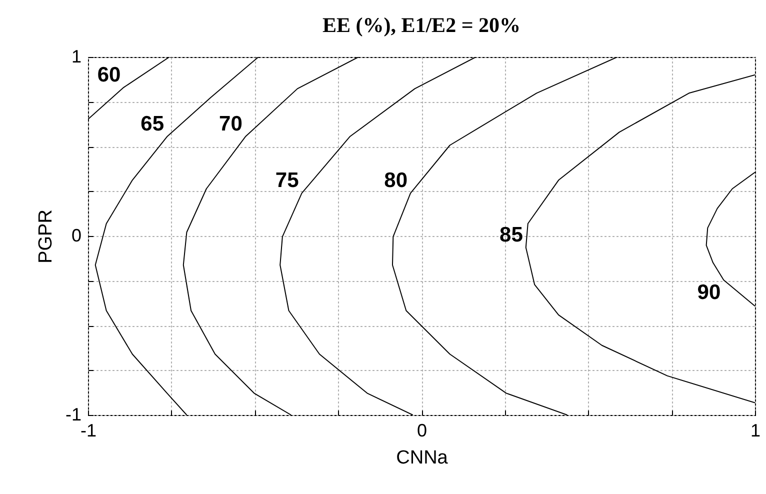 Image resolution: width=766 pixels, height=494 pixels. What do you see at coordinates (512, 234) in the screenshot?
I see `series-label: 85` at bounding box center [512, 234].